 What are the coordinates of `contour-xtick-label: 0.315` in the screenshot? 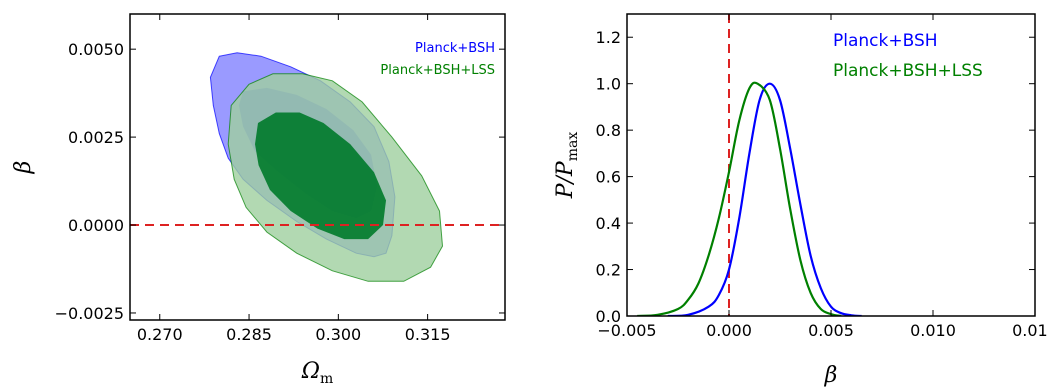 It's located at (428, 334).